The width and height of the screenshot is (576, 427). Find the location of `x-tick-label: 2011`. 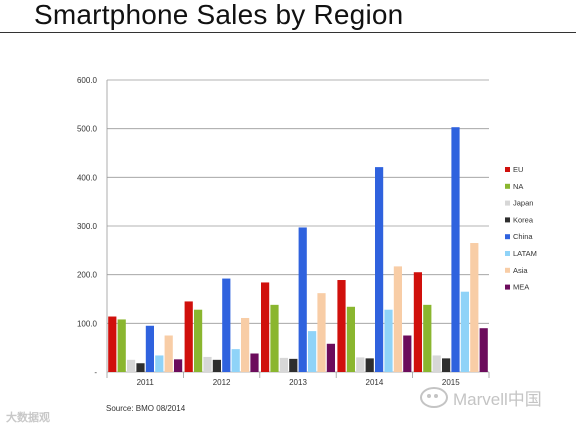

x-tick-label: 2011 is located at coordinates (146, 382).